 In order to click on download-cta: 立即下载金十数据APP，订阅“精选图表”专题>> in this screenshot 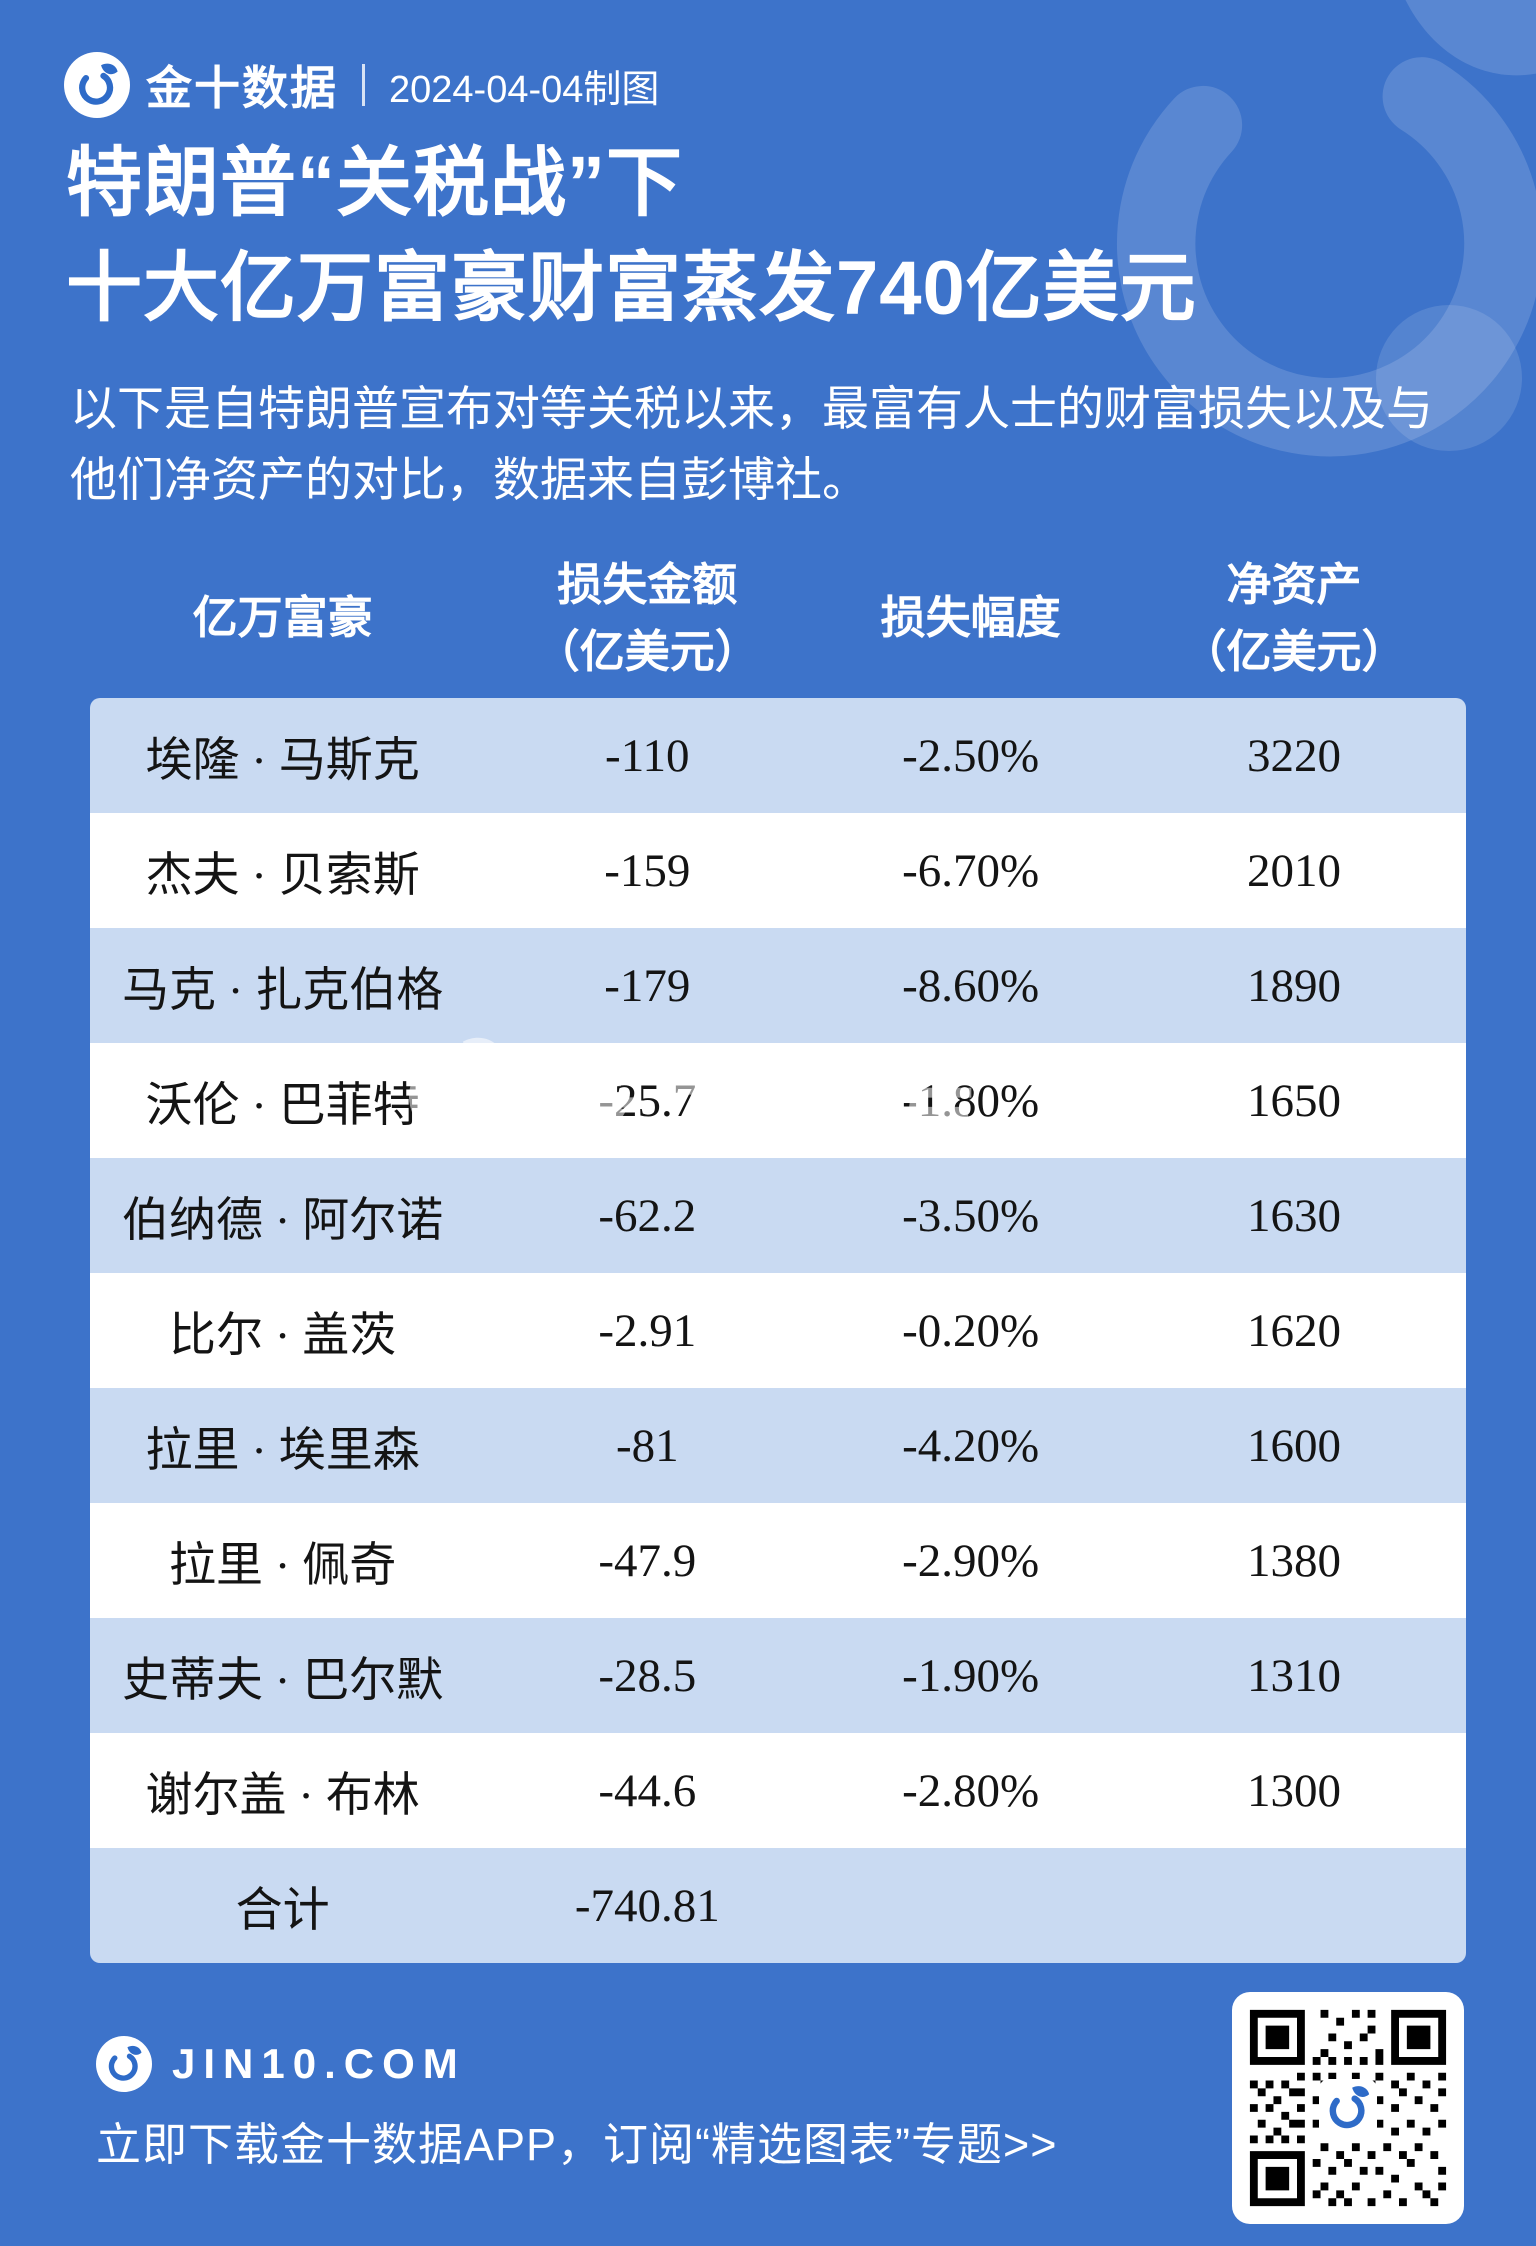, I will do `click(577, 2144)`.